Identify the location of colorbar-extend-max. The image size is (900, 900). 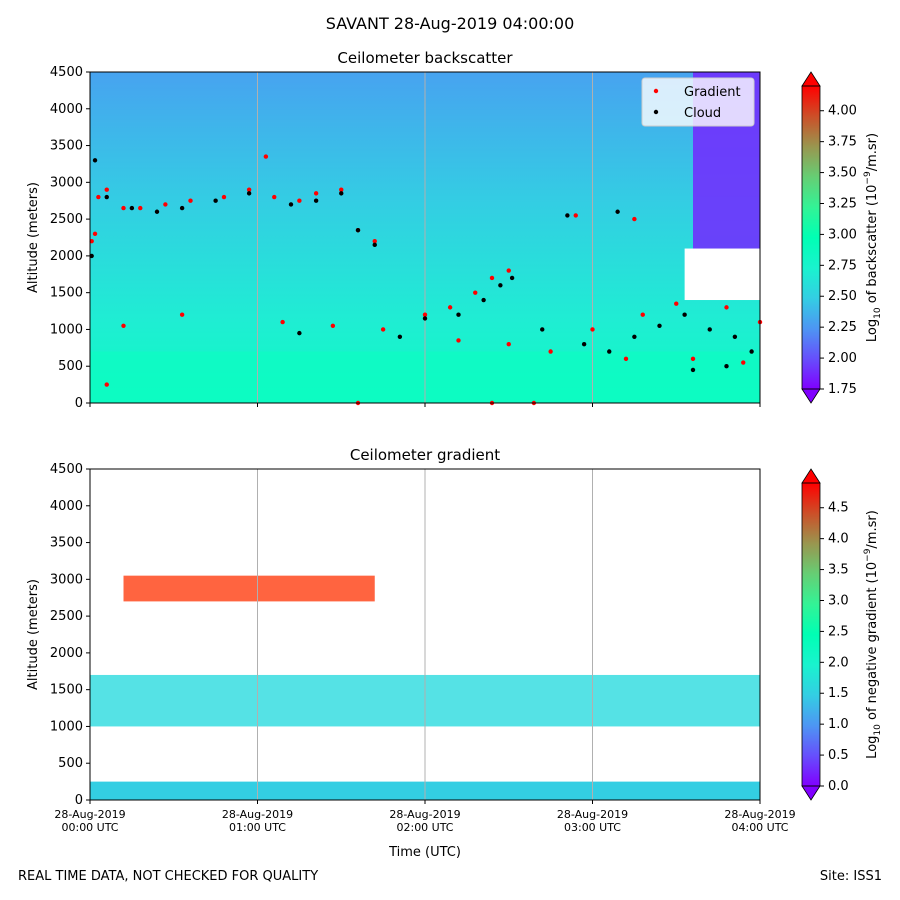
(811, 79).